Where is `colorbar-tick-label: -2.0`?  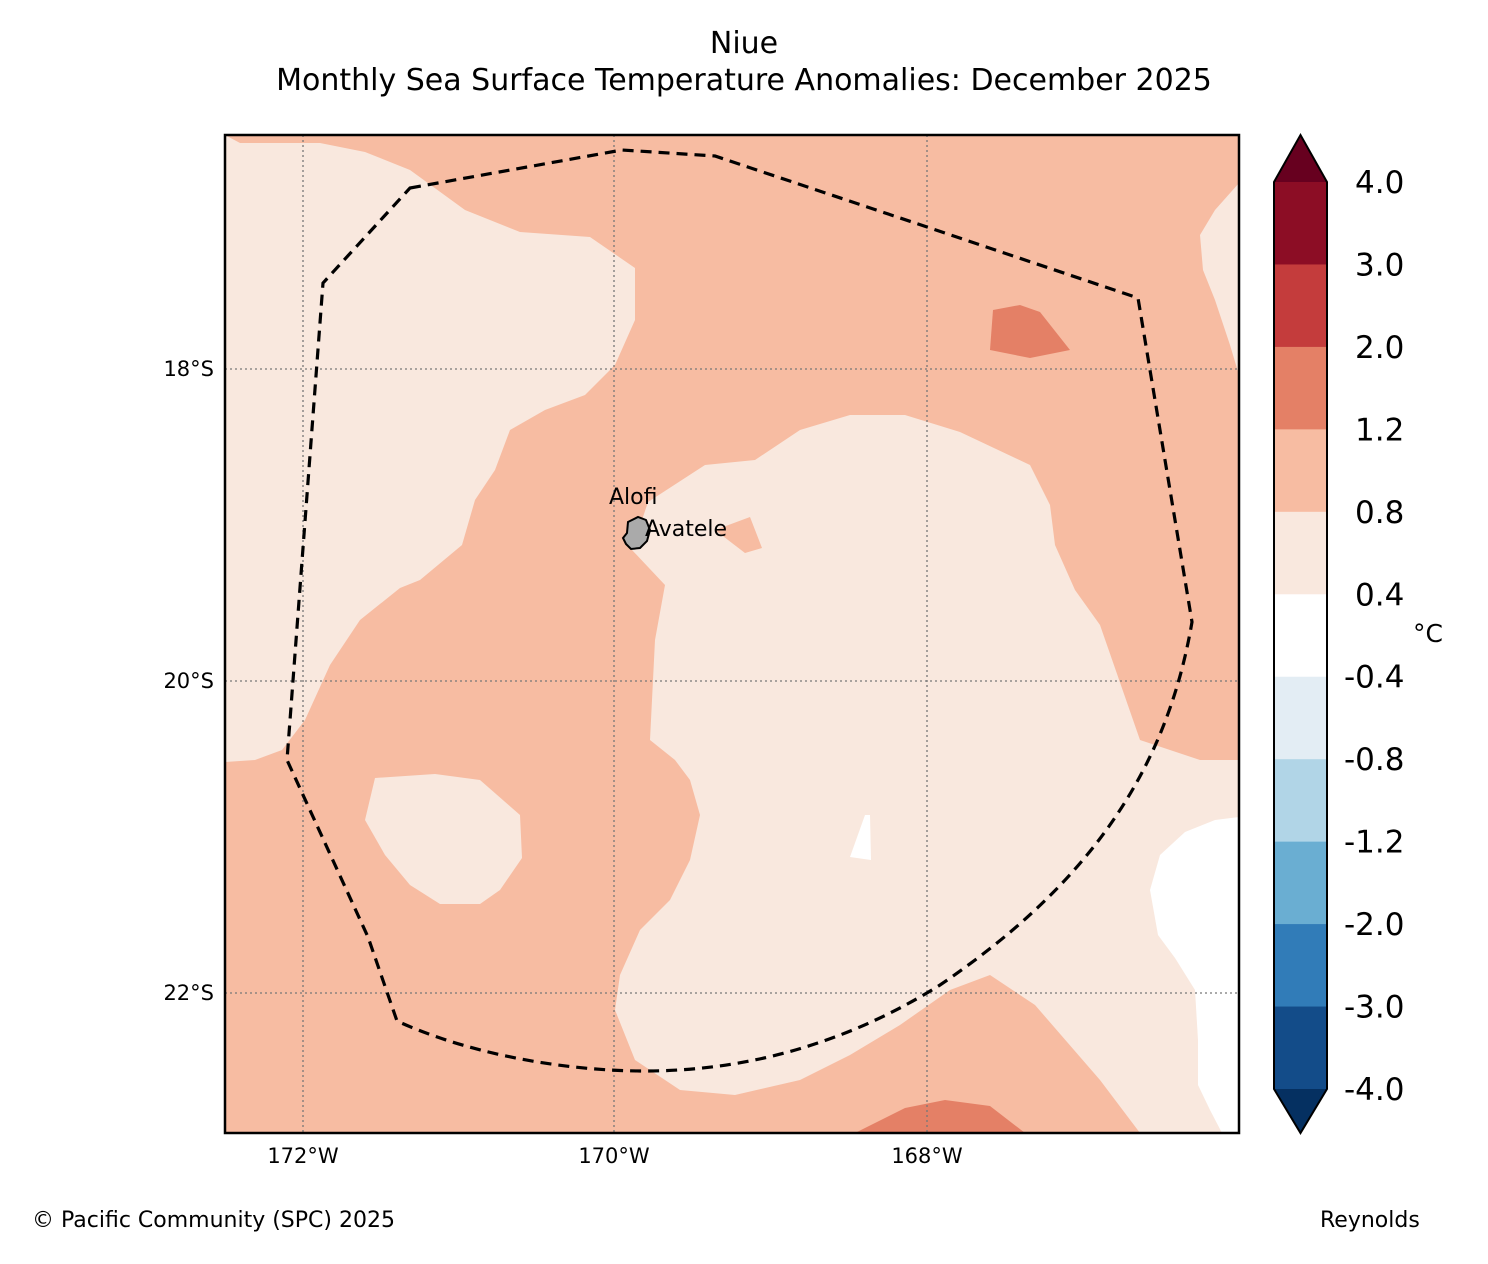 colorbar-tick-label: -2.0 is located at coordinates (1374, 925).